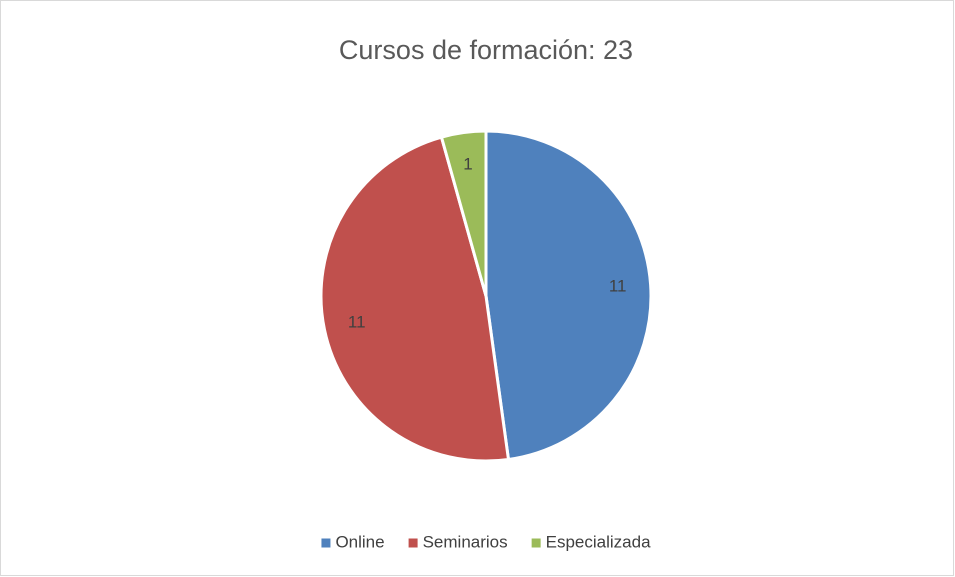 Image resolution: width=955 pixels, height=577 pixels. I want to click on legend-label: Online, so click(359, 541).